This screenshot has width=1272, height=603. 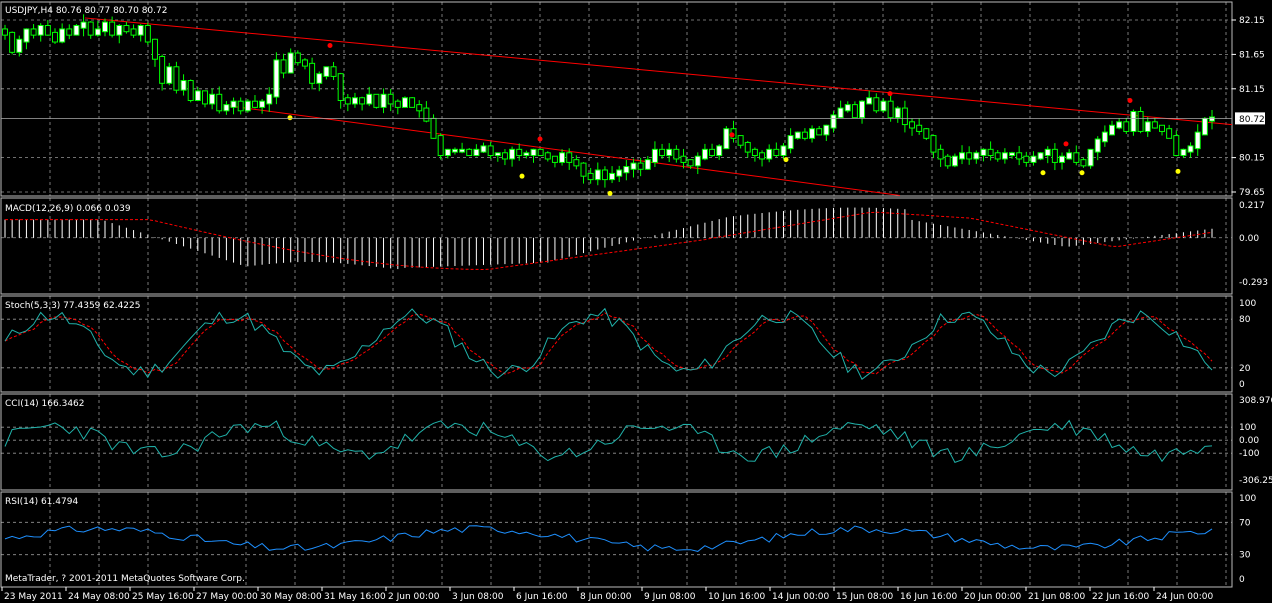 I want to click on cci-line, so click(x=608, y=441).